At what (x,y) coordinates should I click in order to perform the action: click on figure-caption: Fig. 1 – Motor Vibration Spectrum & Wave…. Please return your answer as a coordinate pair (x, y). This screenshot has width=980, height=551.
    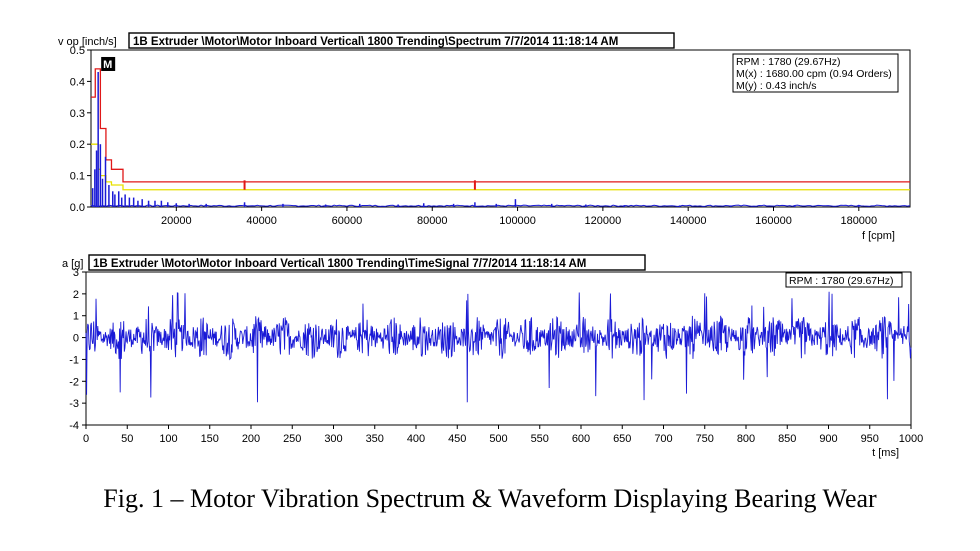
    Looking at the image, I should click on (490, 498).